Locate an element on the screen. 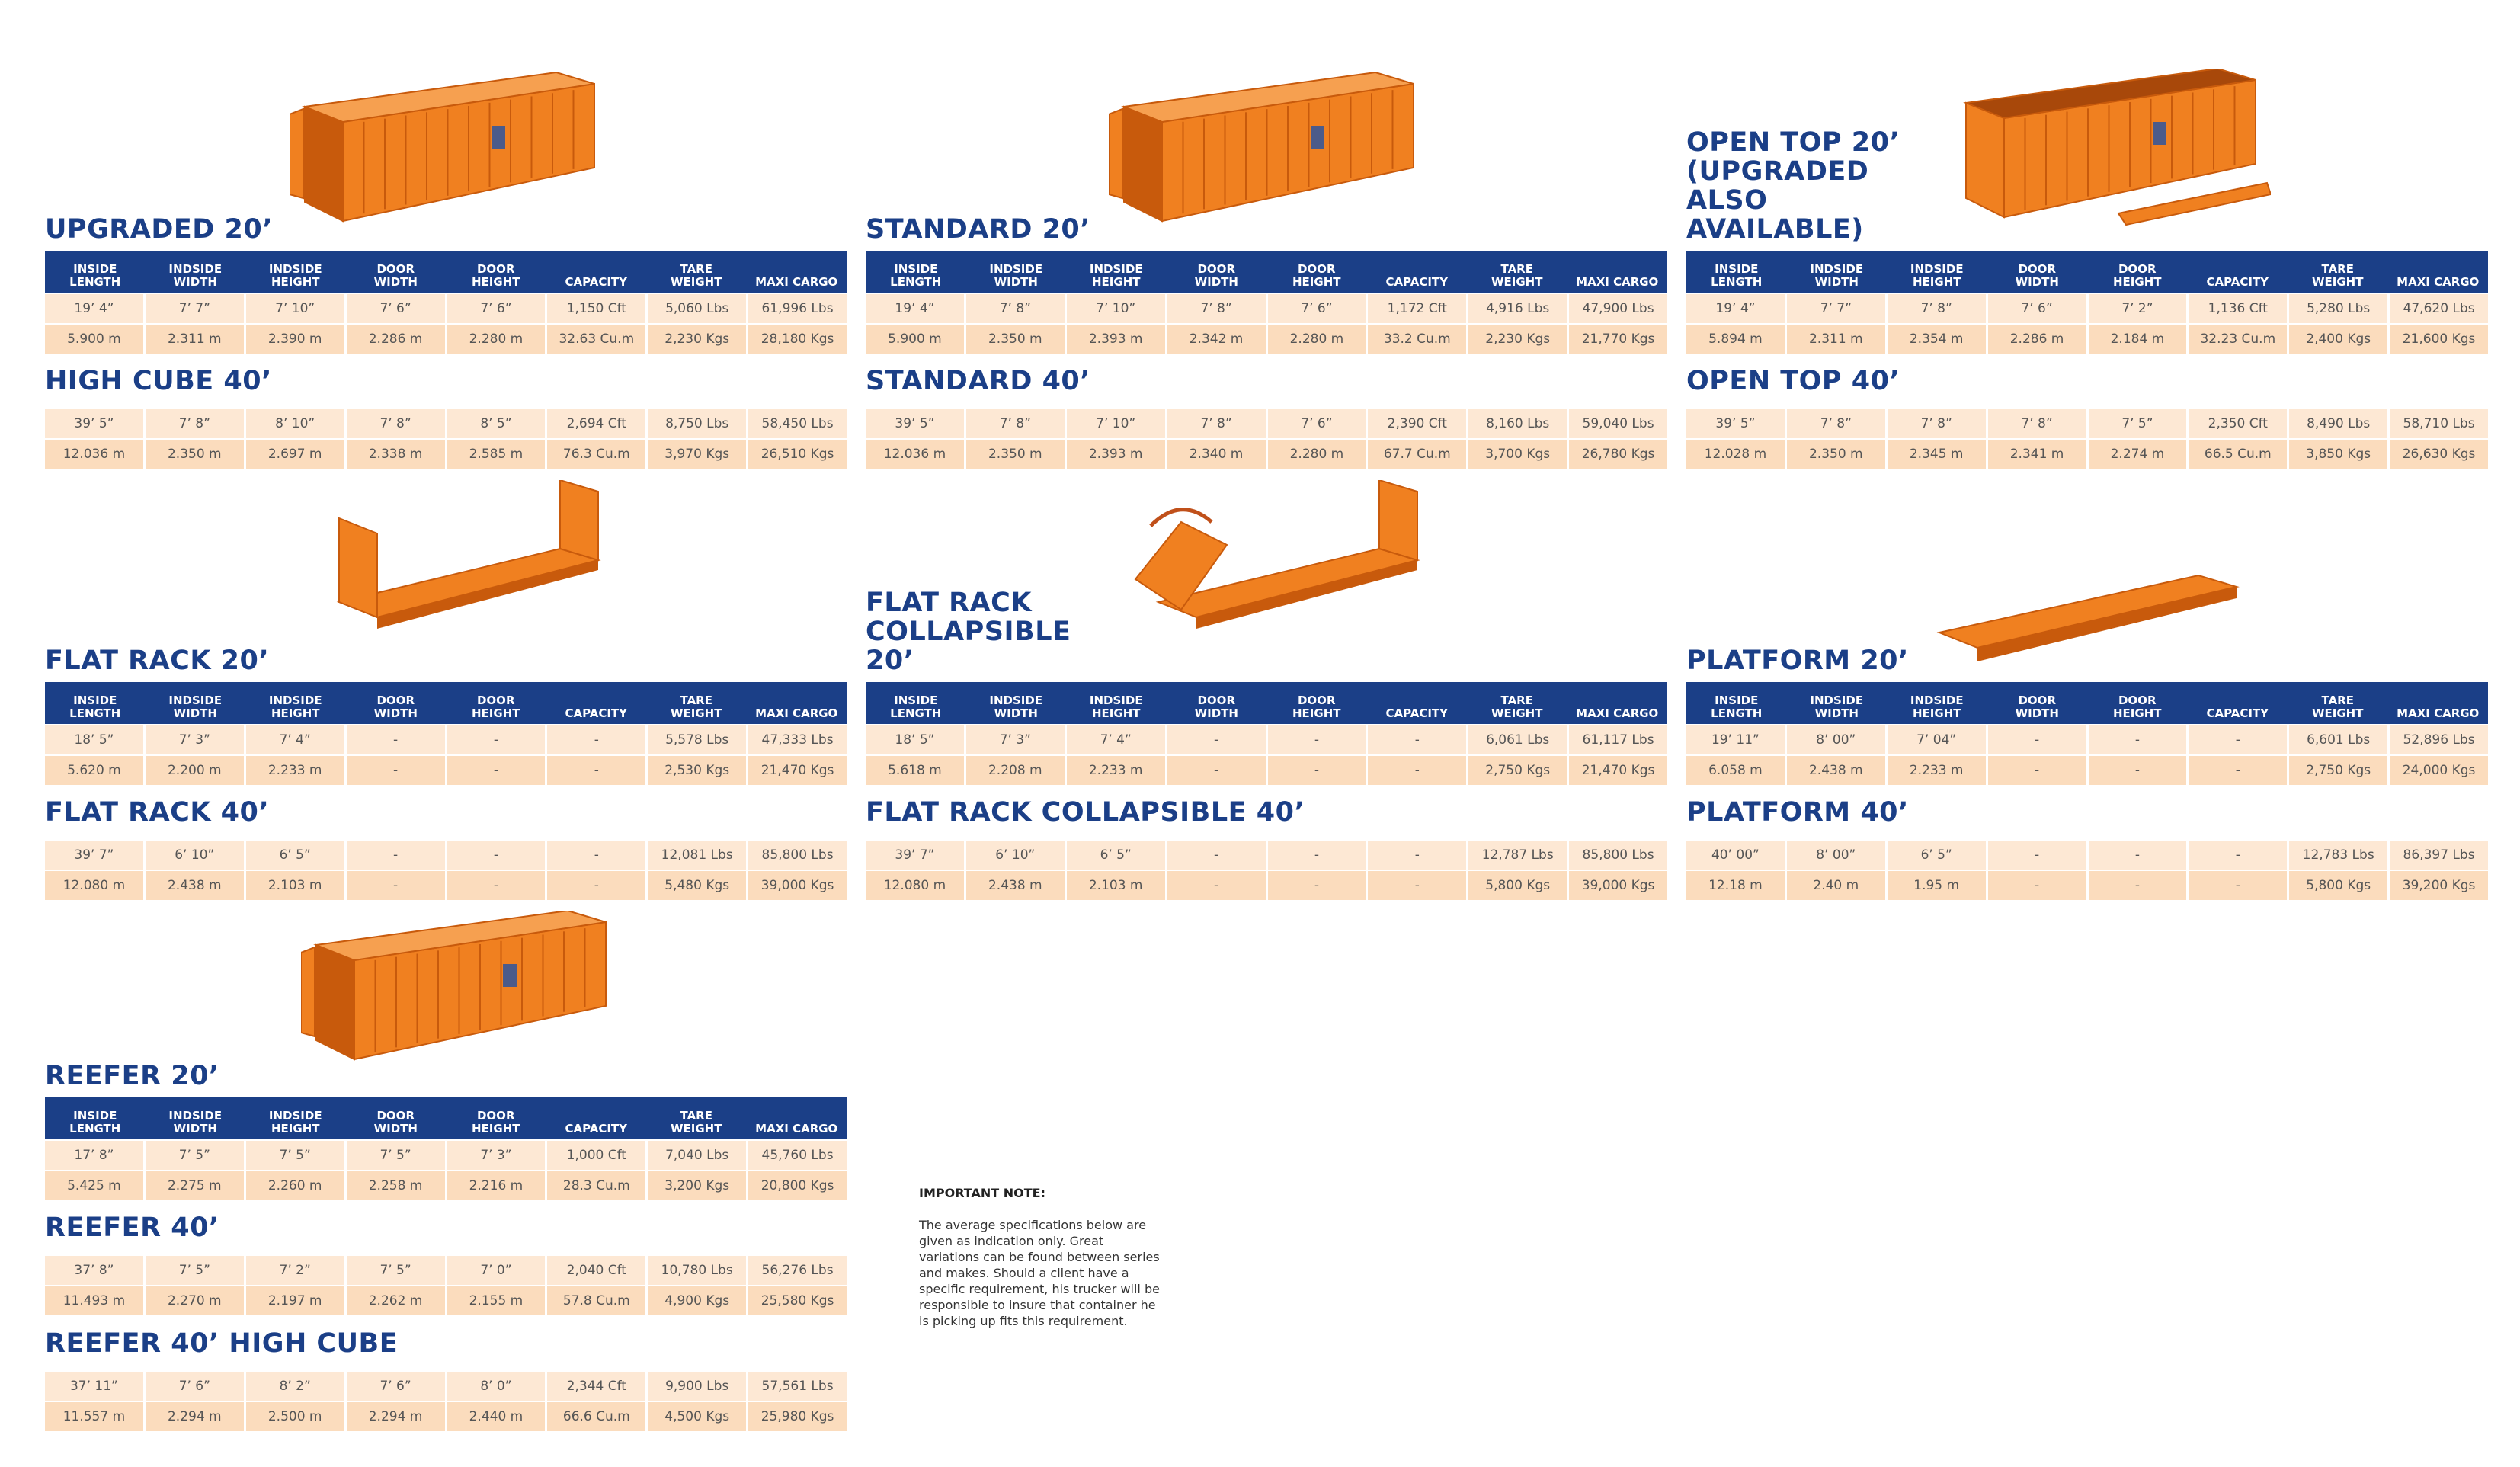 This screenshot has width=2520, height=1467. table-cell: 7’ 04” is located at coordinates (1936, 739).